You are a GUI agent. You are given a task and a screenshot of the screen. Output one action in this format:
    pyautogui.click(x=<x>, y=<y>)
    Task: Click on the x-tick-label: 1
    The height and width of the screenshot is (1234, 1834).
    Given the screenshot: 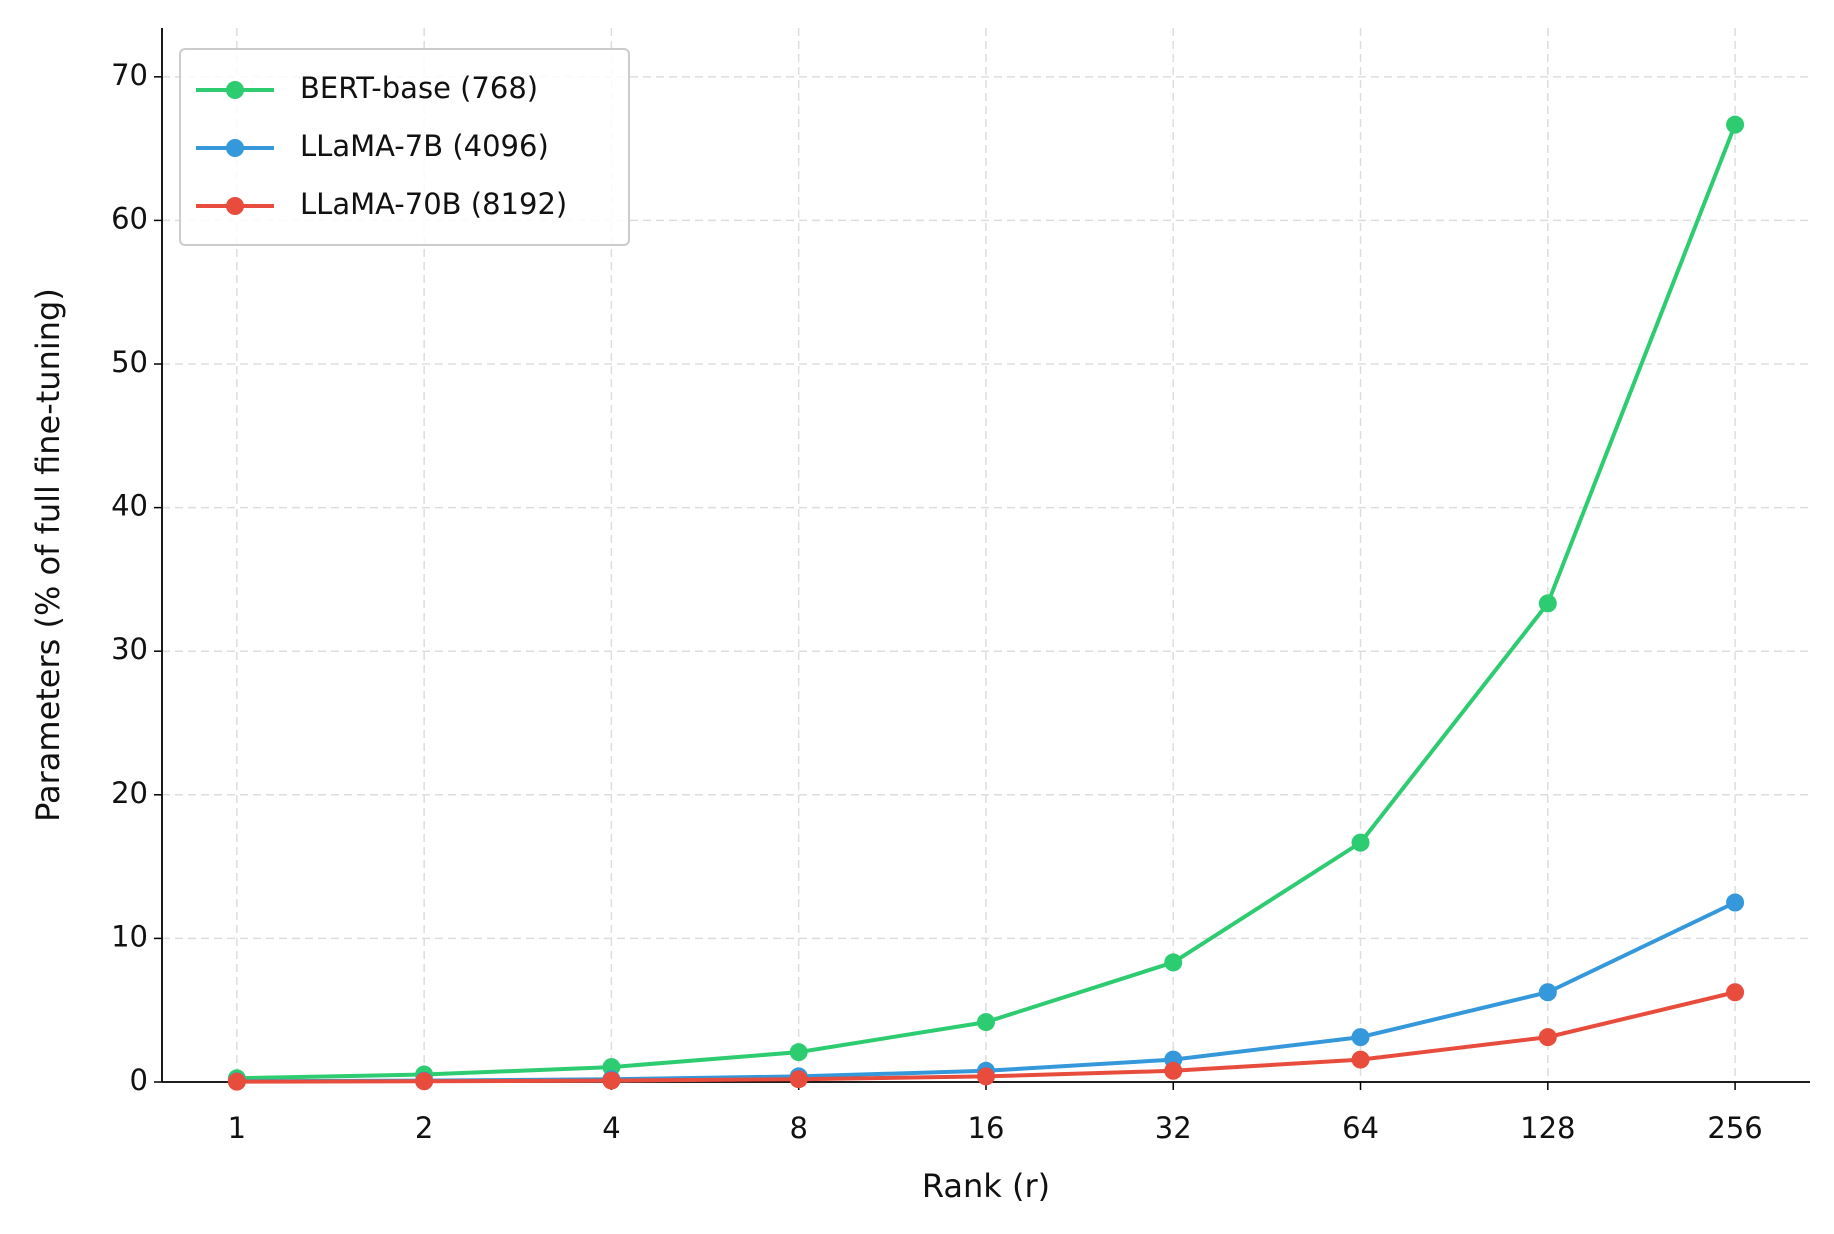 What is the action you would take?
    pyautogui.click(x=237, y=1128)
    